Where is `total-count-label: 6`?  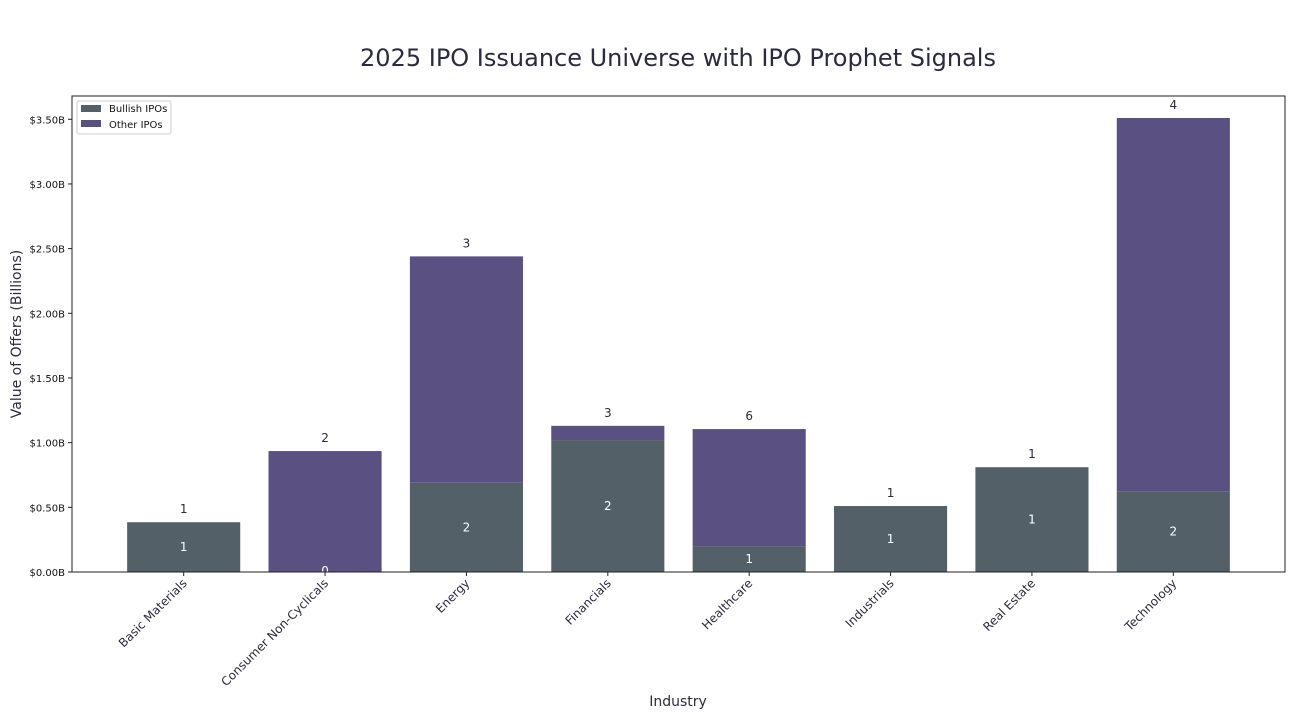
total-count-label: 6 is located at coordinates (749, 416).